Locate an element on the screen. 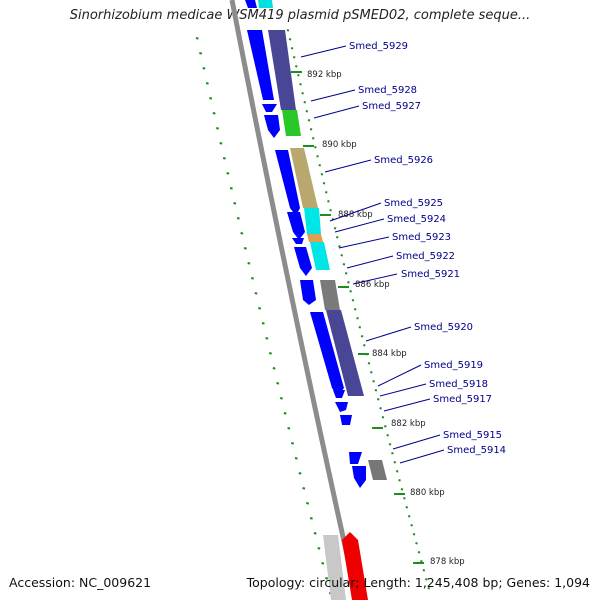 The image size is (600, 600). tick-label: 890 kbp is located at coordinates (339, 145).